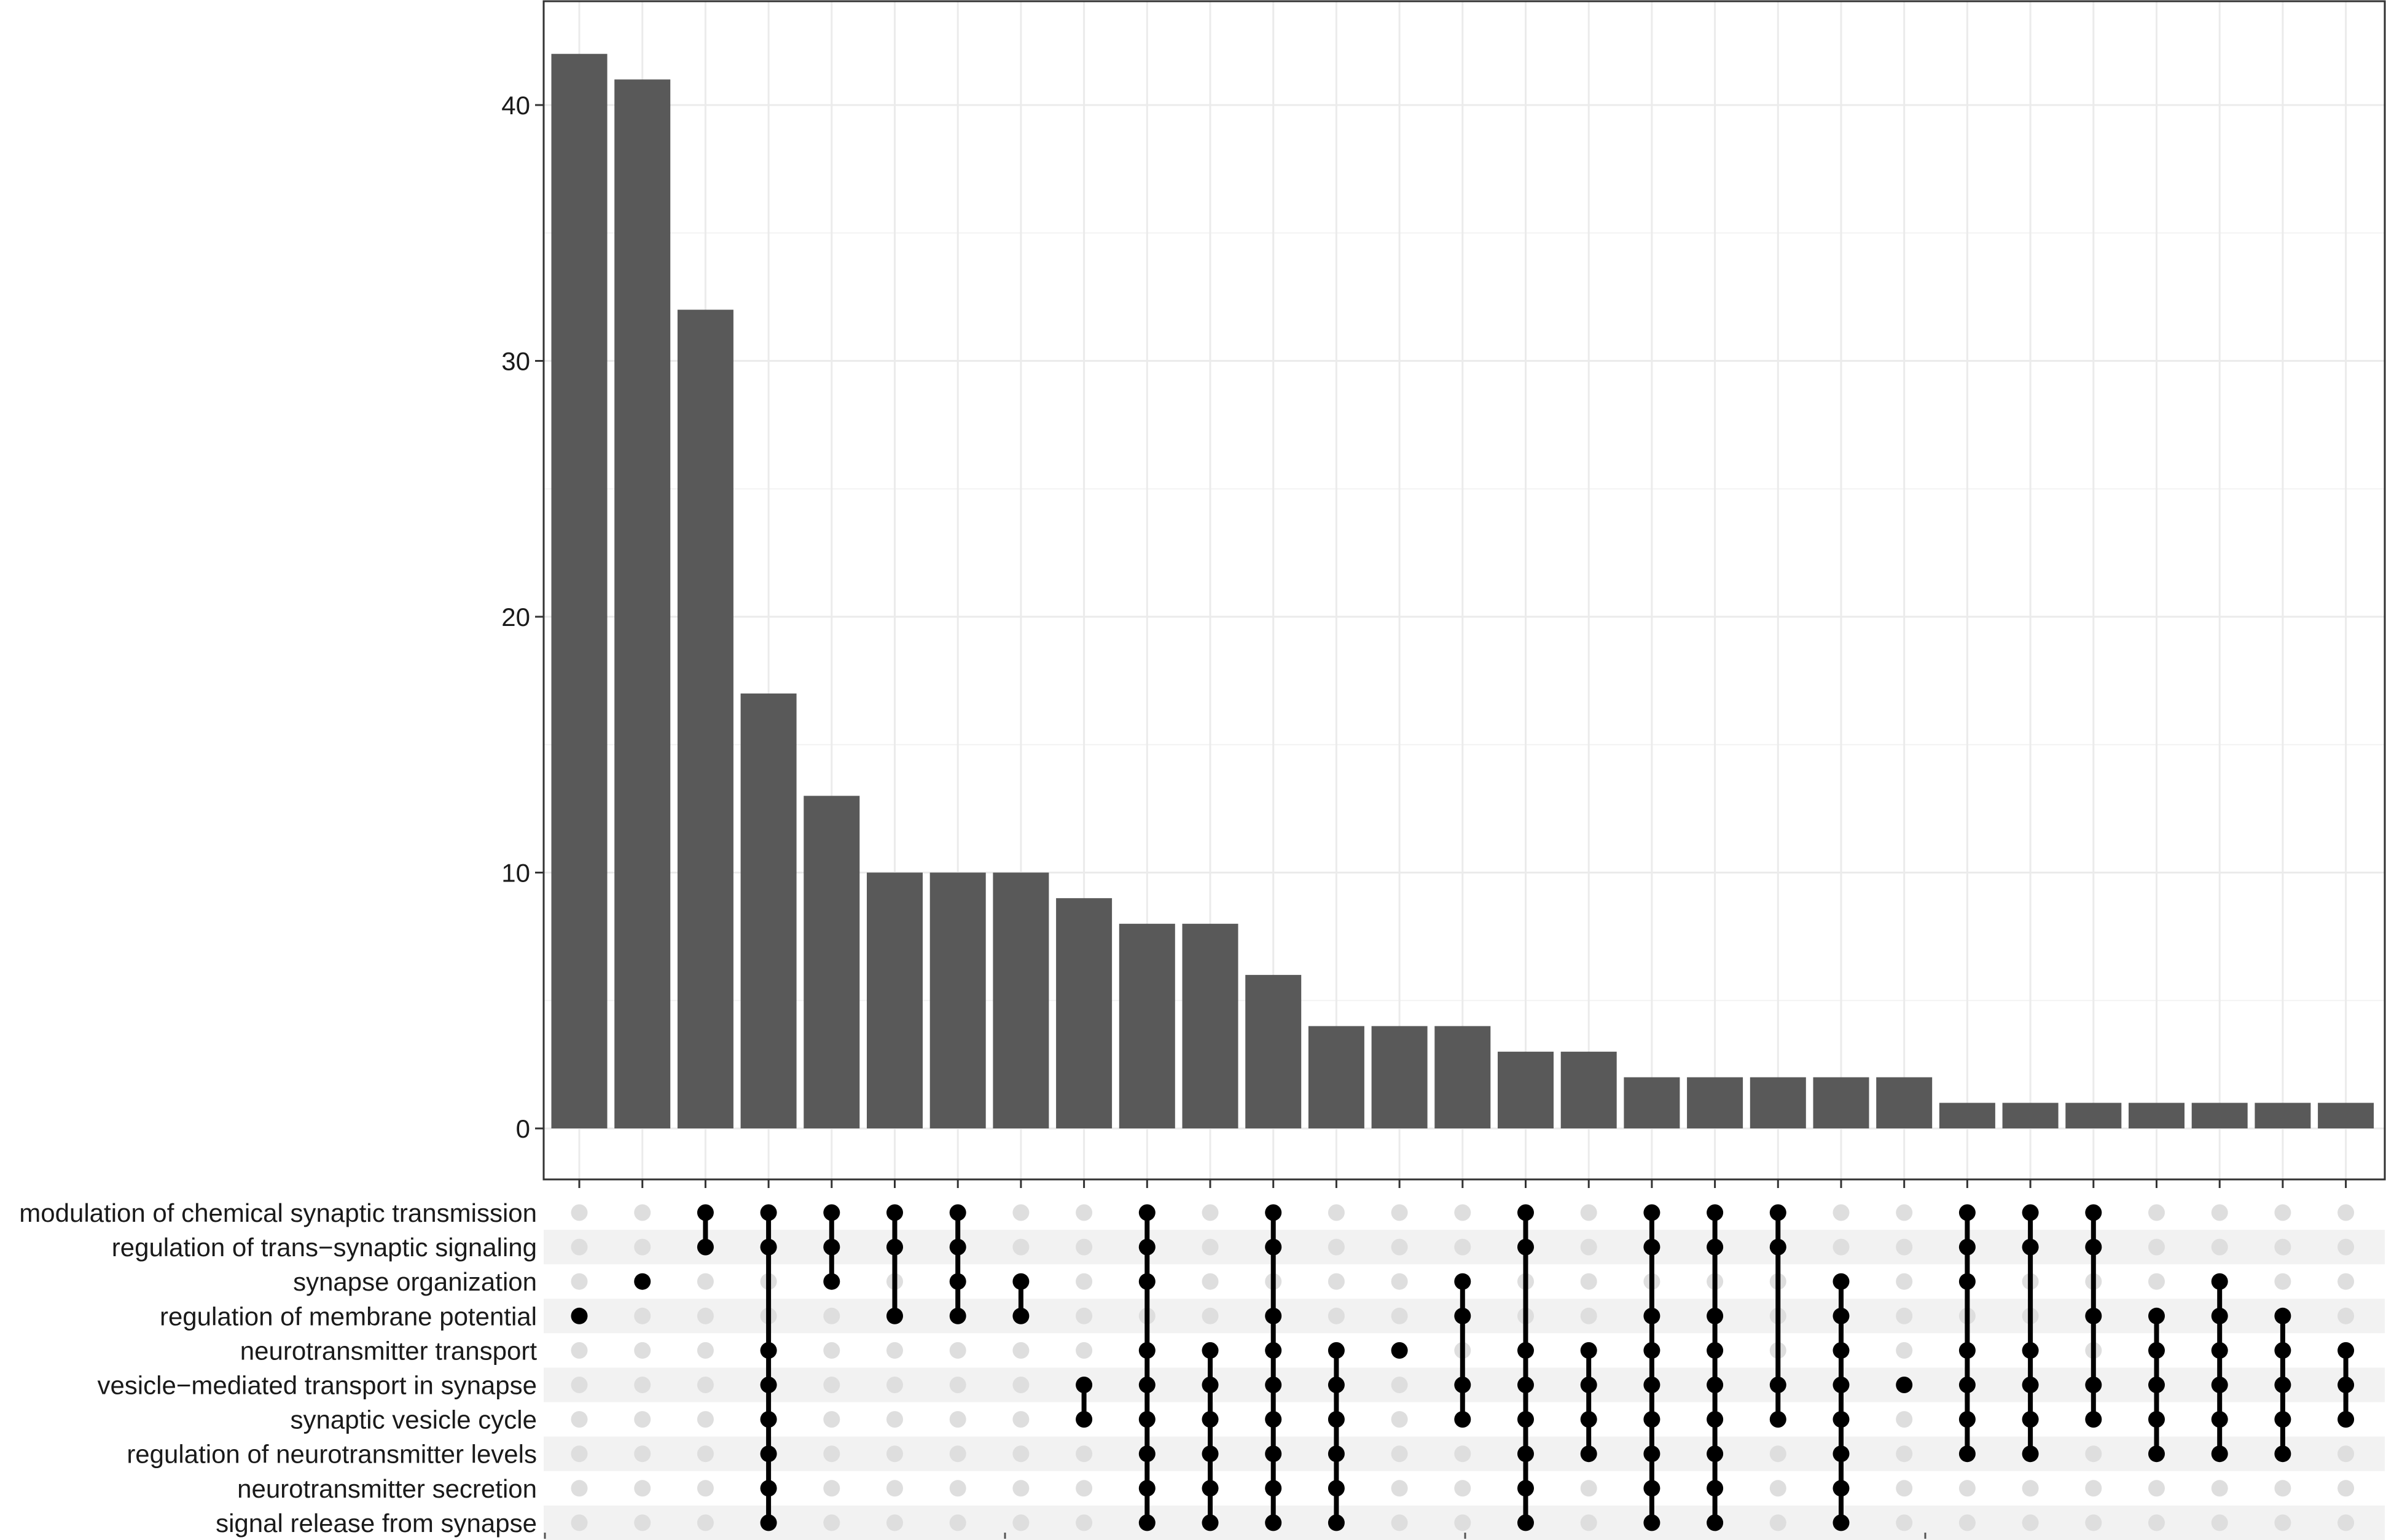  Describe the element at coordinates (1235, 1536) in the screenshot. I see `matrix-bottom-ticks` at that location.